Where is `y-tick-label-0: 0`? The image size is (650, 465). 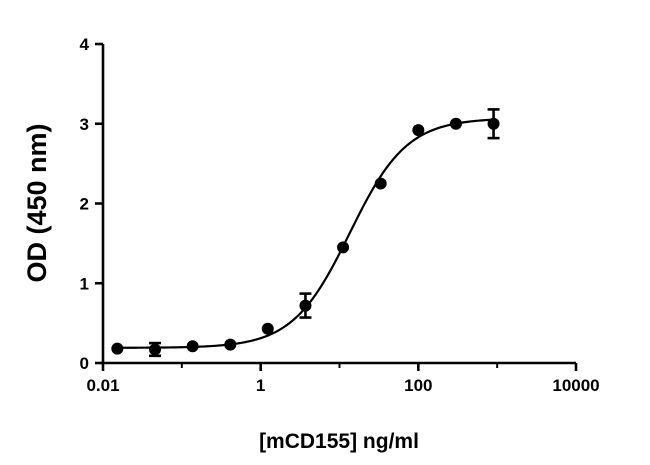 y-tick-label-0: 0 is located at coordinates (84, 363).